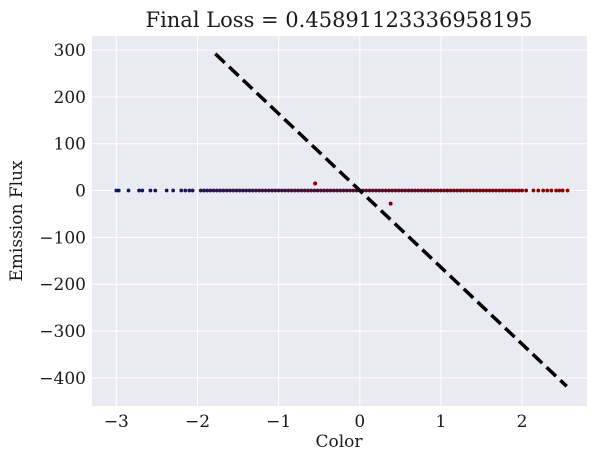 This screenshot has height=461, width=598. I want to click on outlier-point, so click(315, 183).